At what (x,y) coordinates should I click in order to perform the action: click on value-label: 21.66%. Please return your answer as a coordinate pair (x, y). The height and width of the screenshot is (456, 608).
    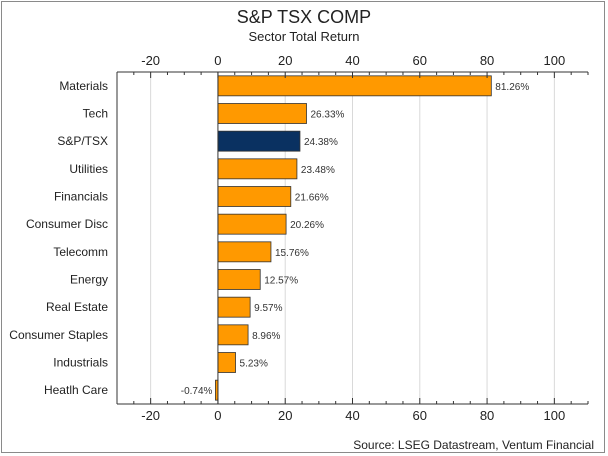
    Looking at the image, I should click on (312, 198).